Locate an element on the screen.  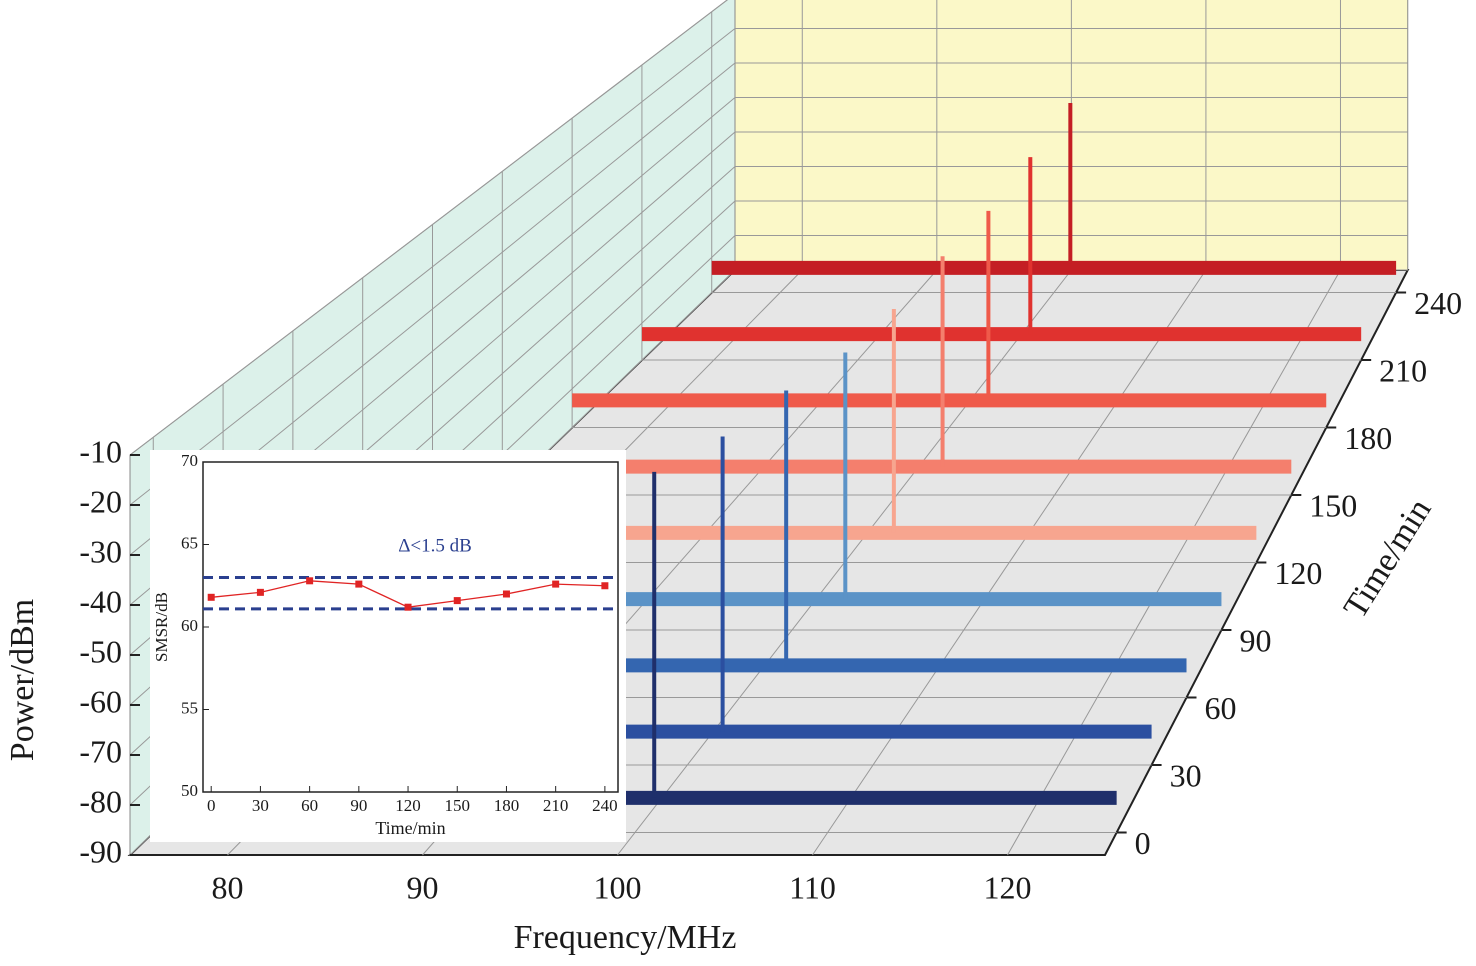
y-tick-label: 50 is located at coordinates (189, 790).